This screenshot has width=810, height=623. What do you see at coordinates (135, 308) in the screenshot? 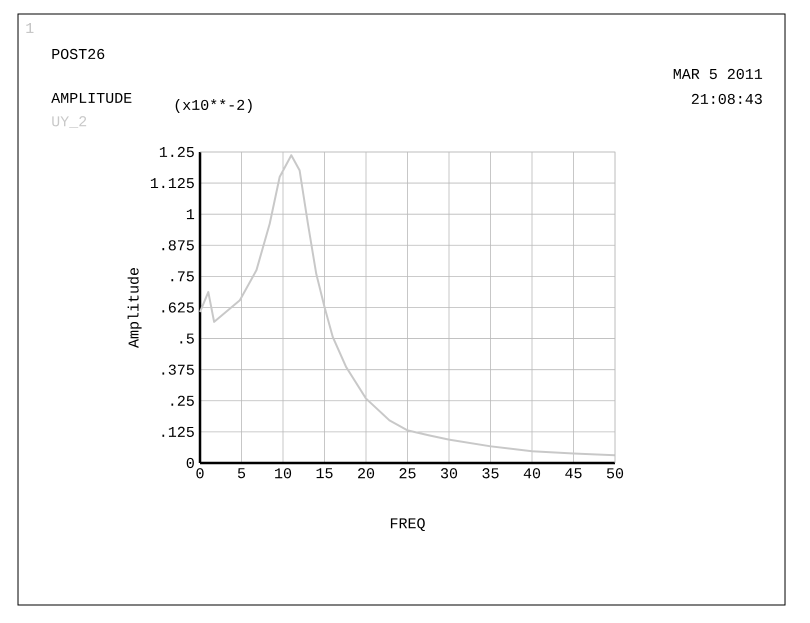
I see `y-axis-title: Amplitude` at bounding box center [135, 308].